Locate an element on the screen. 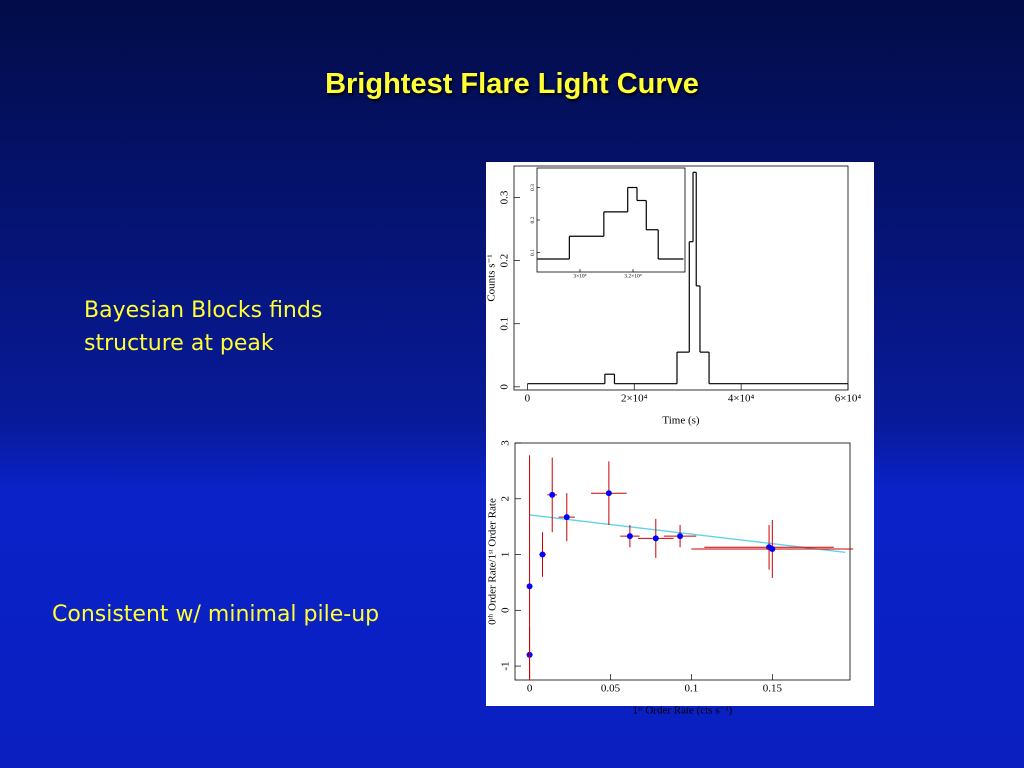 The height and width of the screenshot is (768, 1024). x-tick-label: 0.1 is located at coordinates (692, 688).